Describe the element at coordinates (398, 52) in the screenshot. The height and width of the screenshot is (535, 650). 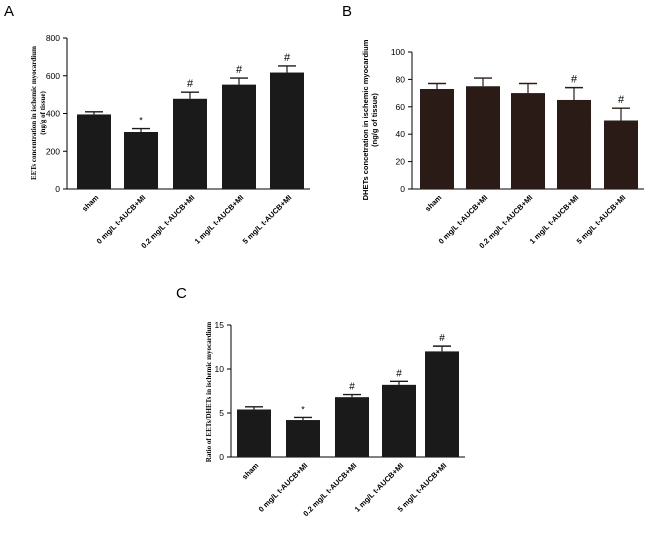
I see `panel-b-y-tick-label: 100` at that location.